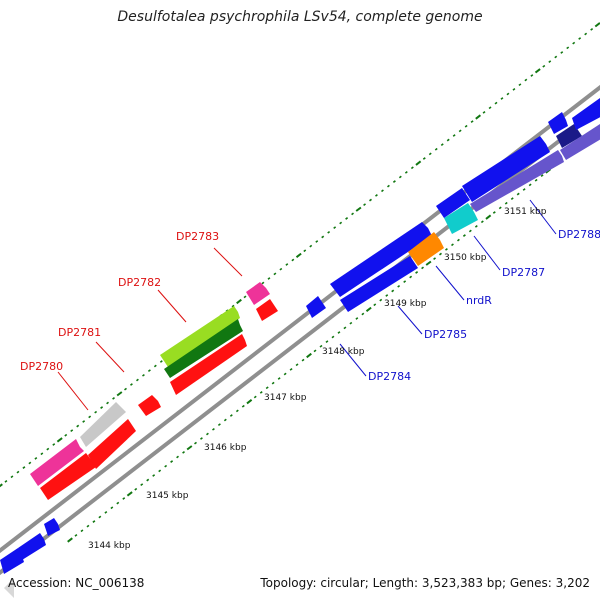 The height and width of the screenshot is (600, 600). I want to click on gene-dp2780-lower, so click(68, 476).